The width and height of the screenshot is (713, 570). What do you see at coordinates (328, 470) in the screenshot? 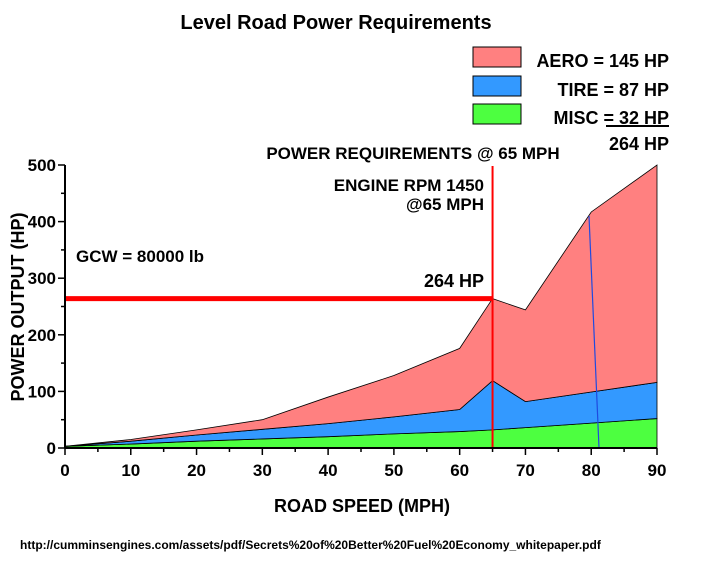
I see `x-tick-label: 40` at bounding box center [328, 470].